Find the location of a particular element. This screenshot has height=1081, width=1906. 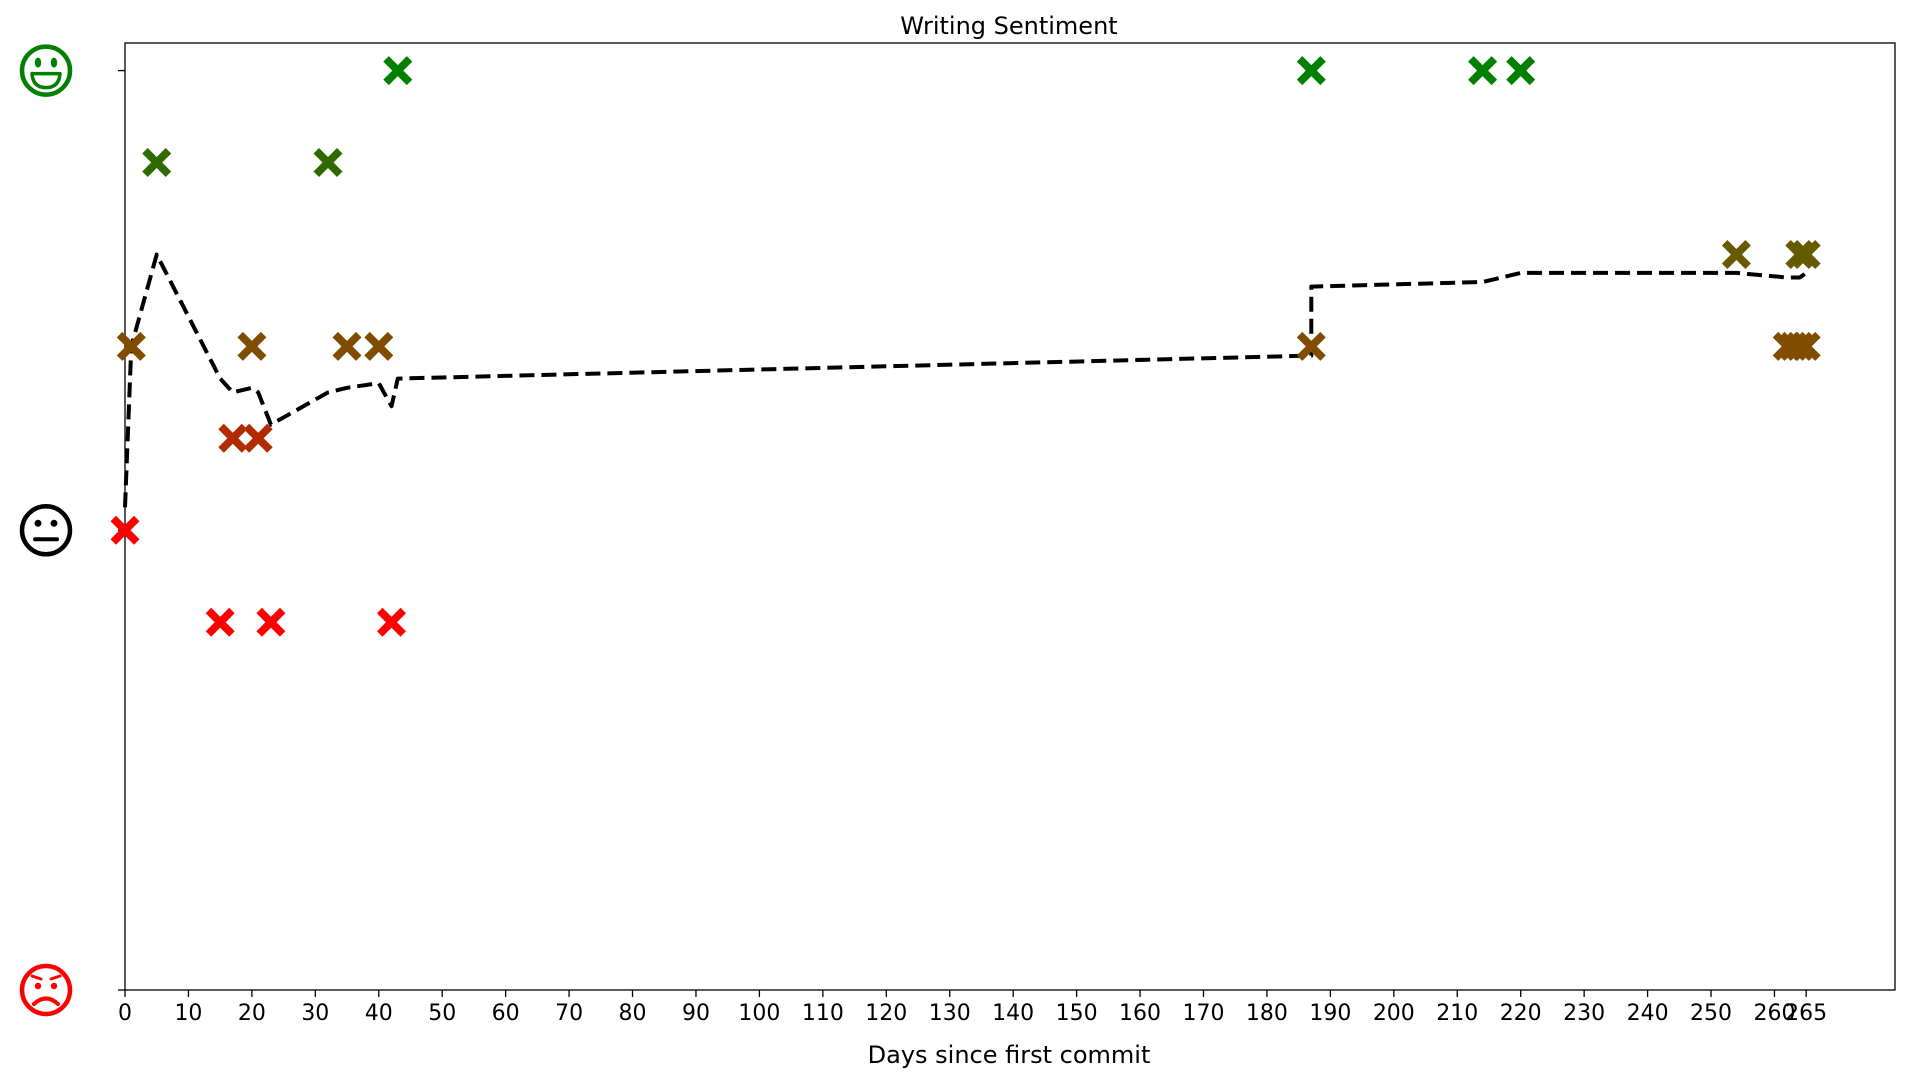

x-tick-label: 140 is located at coordinates (1013, 1013).